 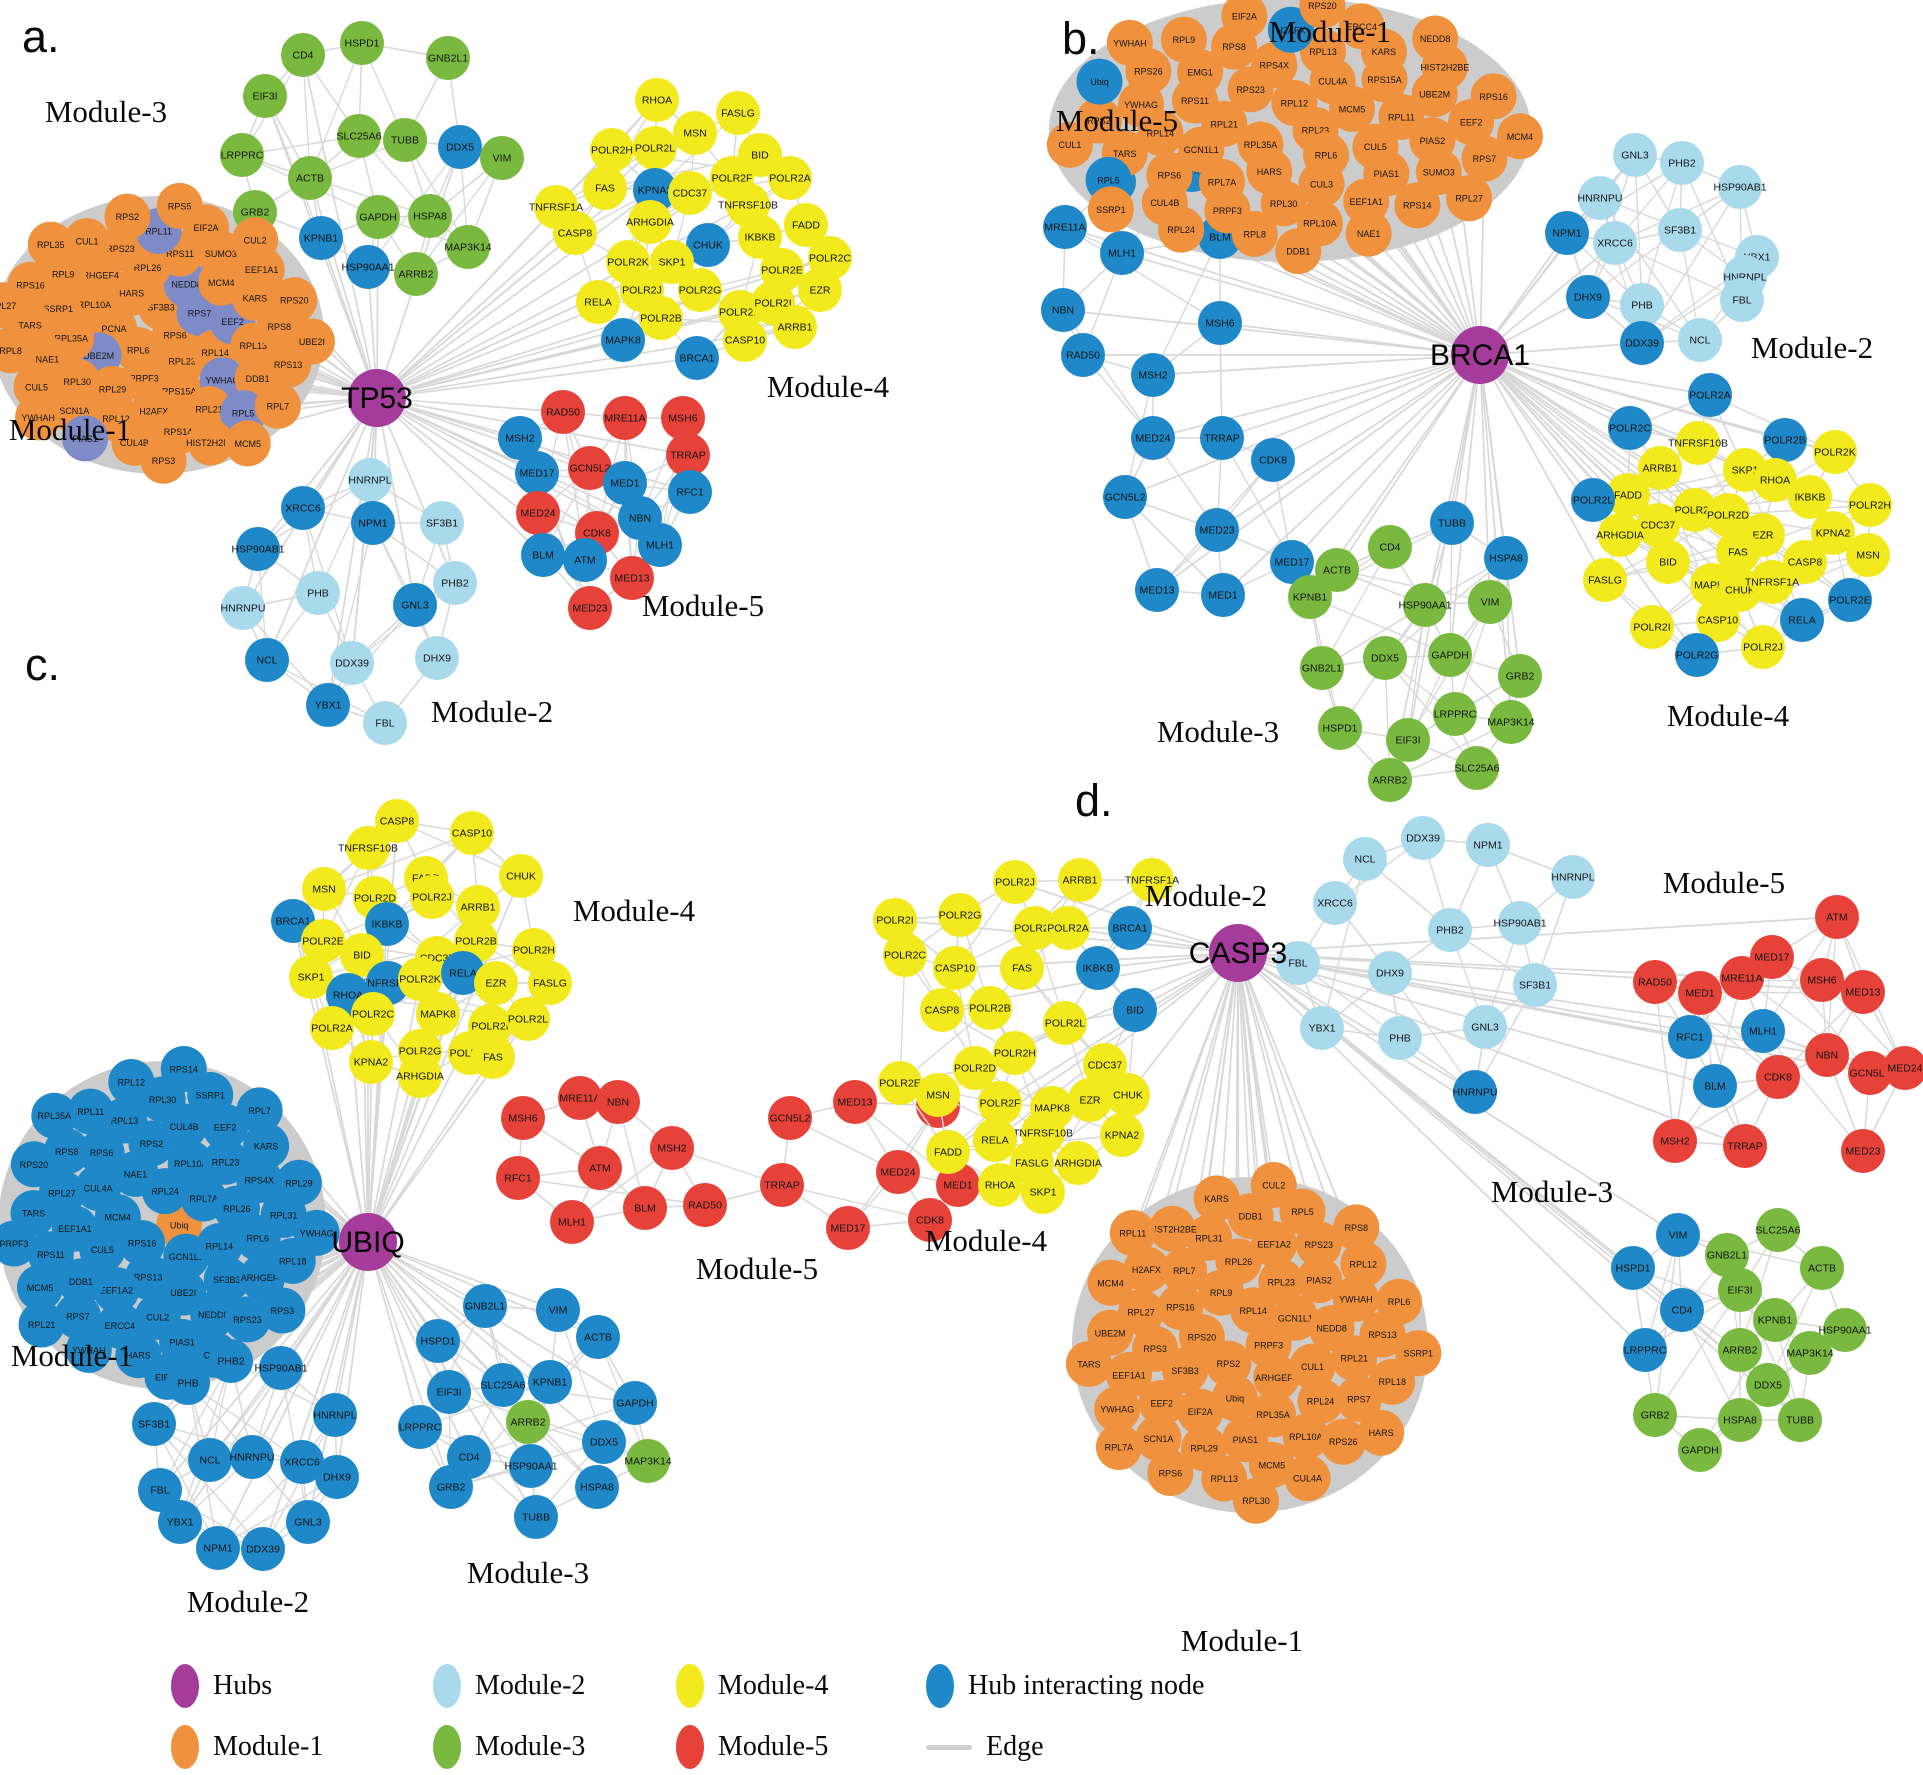 I want to click on node-YBX1: YBX1, so click(x=1322, y=1028).